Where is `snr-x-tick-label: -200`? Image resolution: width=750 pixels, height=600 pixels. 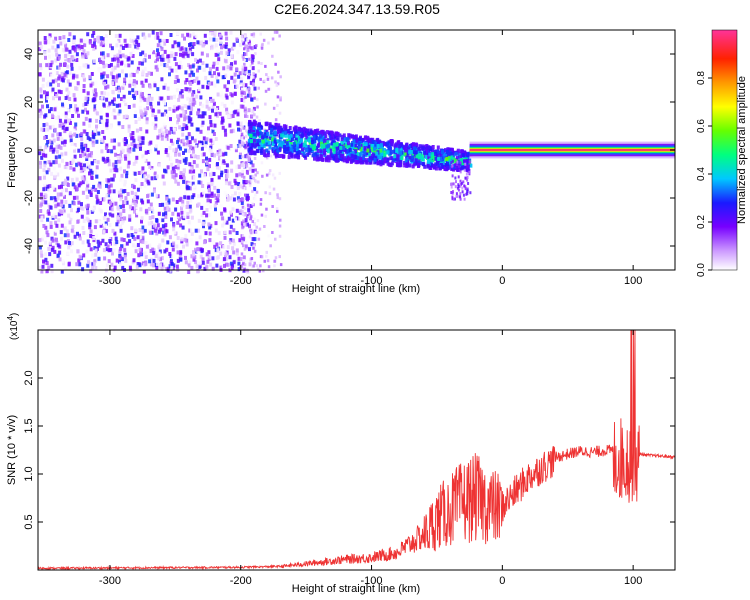
snr-x-tick-label: -200 is located at coordinates (241, 581).